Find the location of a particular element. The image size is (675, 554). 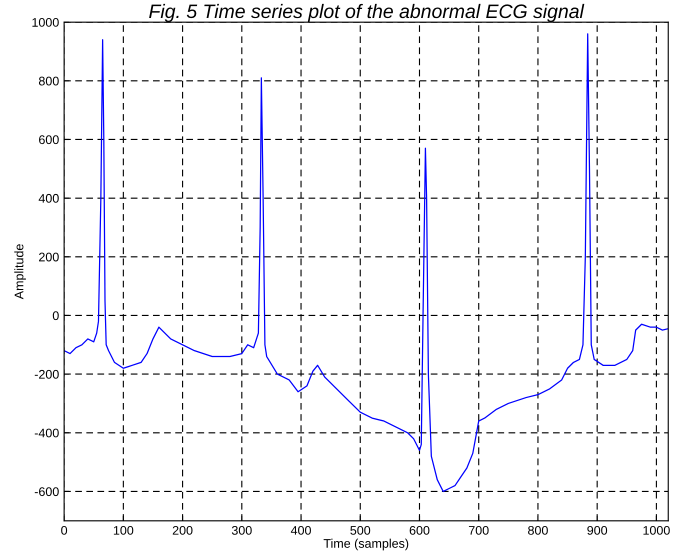

y-tick-label: 0 is located at coordinates (55, 315).